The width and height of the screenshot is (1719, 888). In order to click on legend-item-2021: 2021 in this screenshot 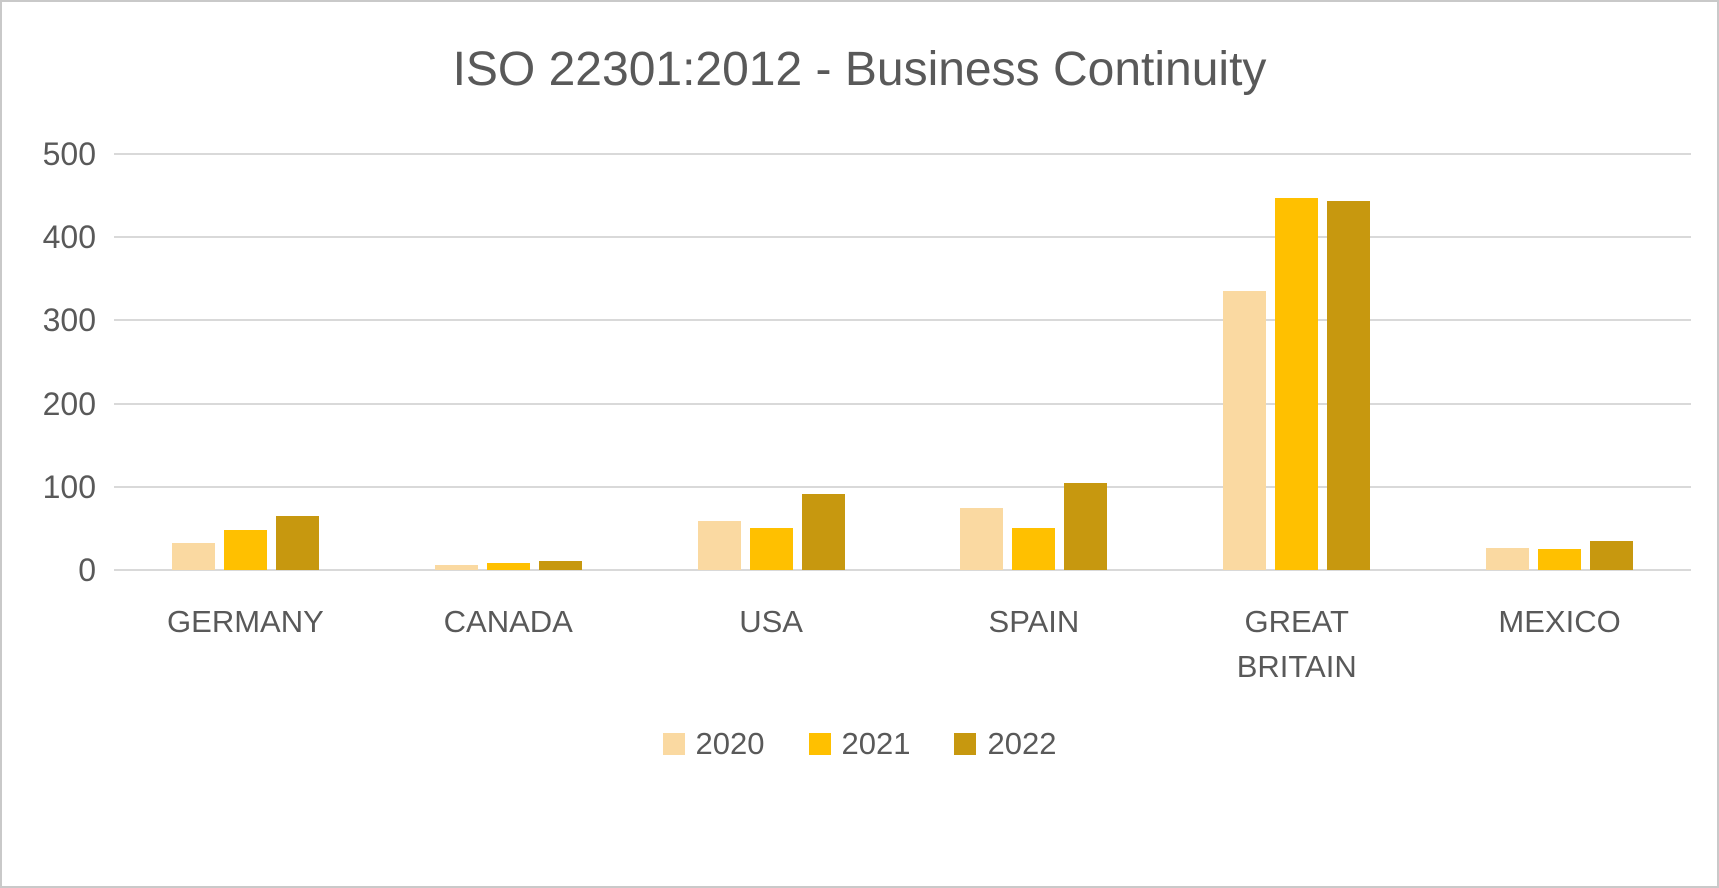, I will do `click(859, 743)`.